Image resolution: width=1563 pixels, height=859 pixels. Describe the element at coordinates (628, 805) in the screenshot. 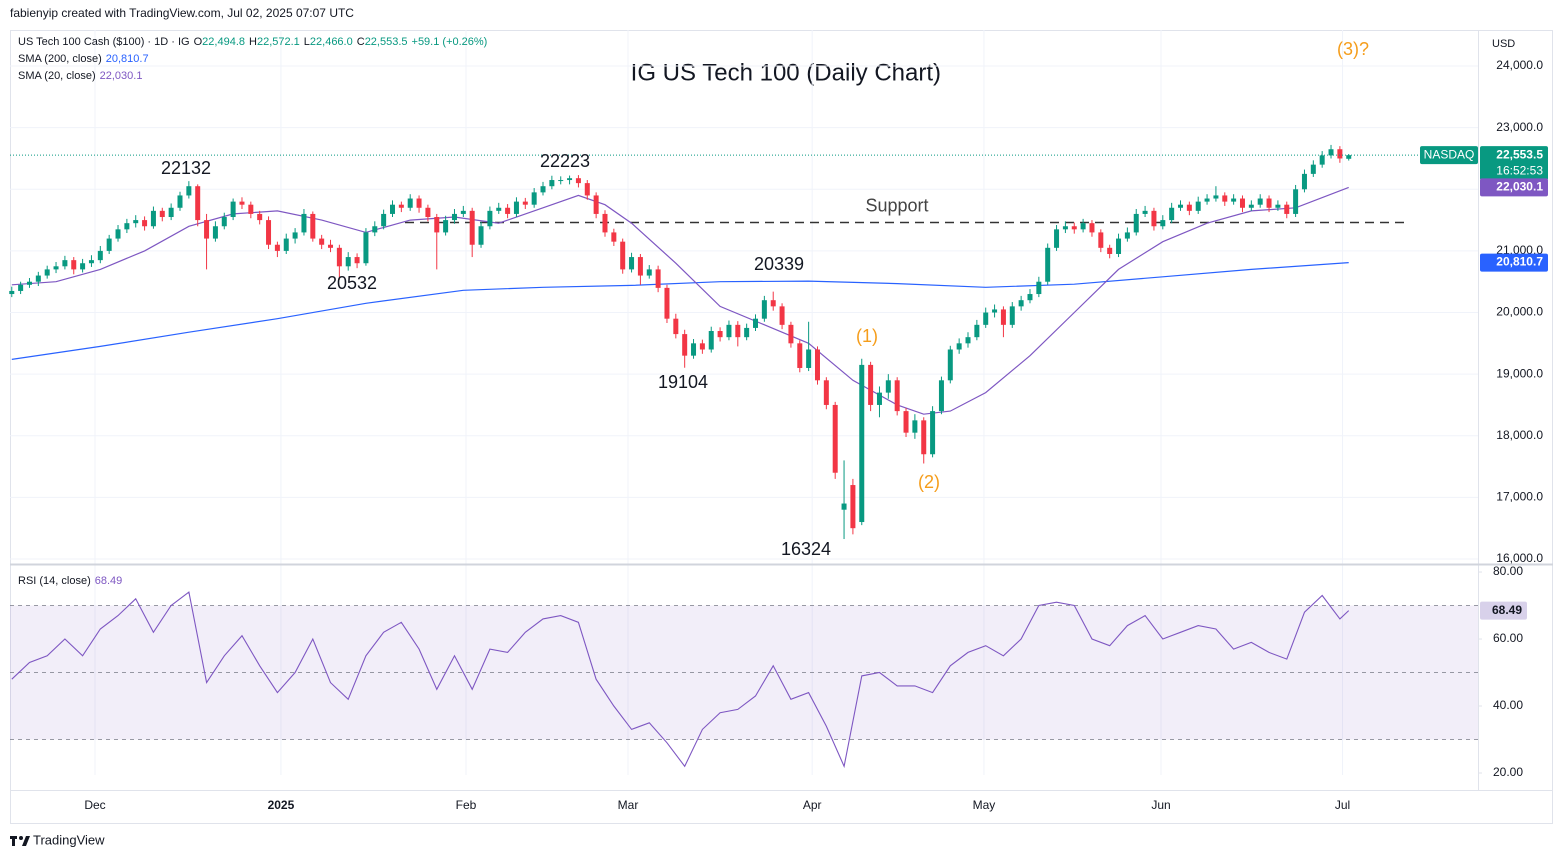

I see `x-tick-label: Mar` at that location.